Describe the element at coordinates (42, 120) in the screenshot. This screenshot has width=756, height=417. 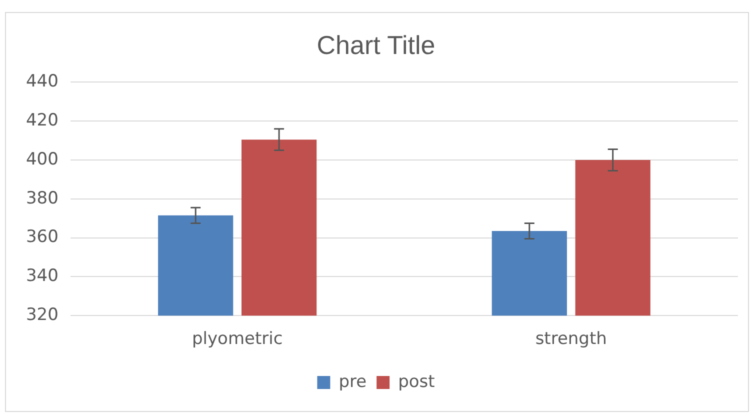
I see `y-tick-label: 420` at that location.